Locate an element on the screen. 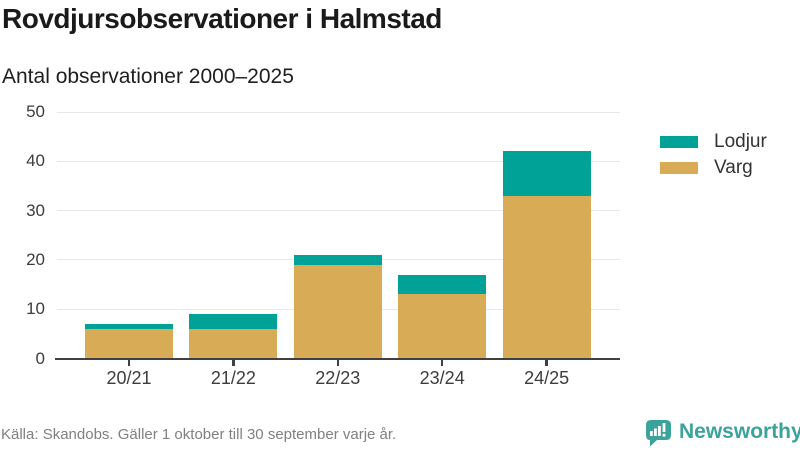  newsworthy-logo: Newsworthy is located at coordinates (722, 433).